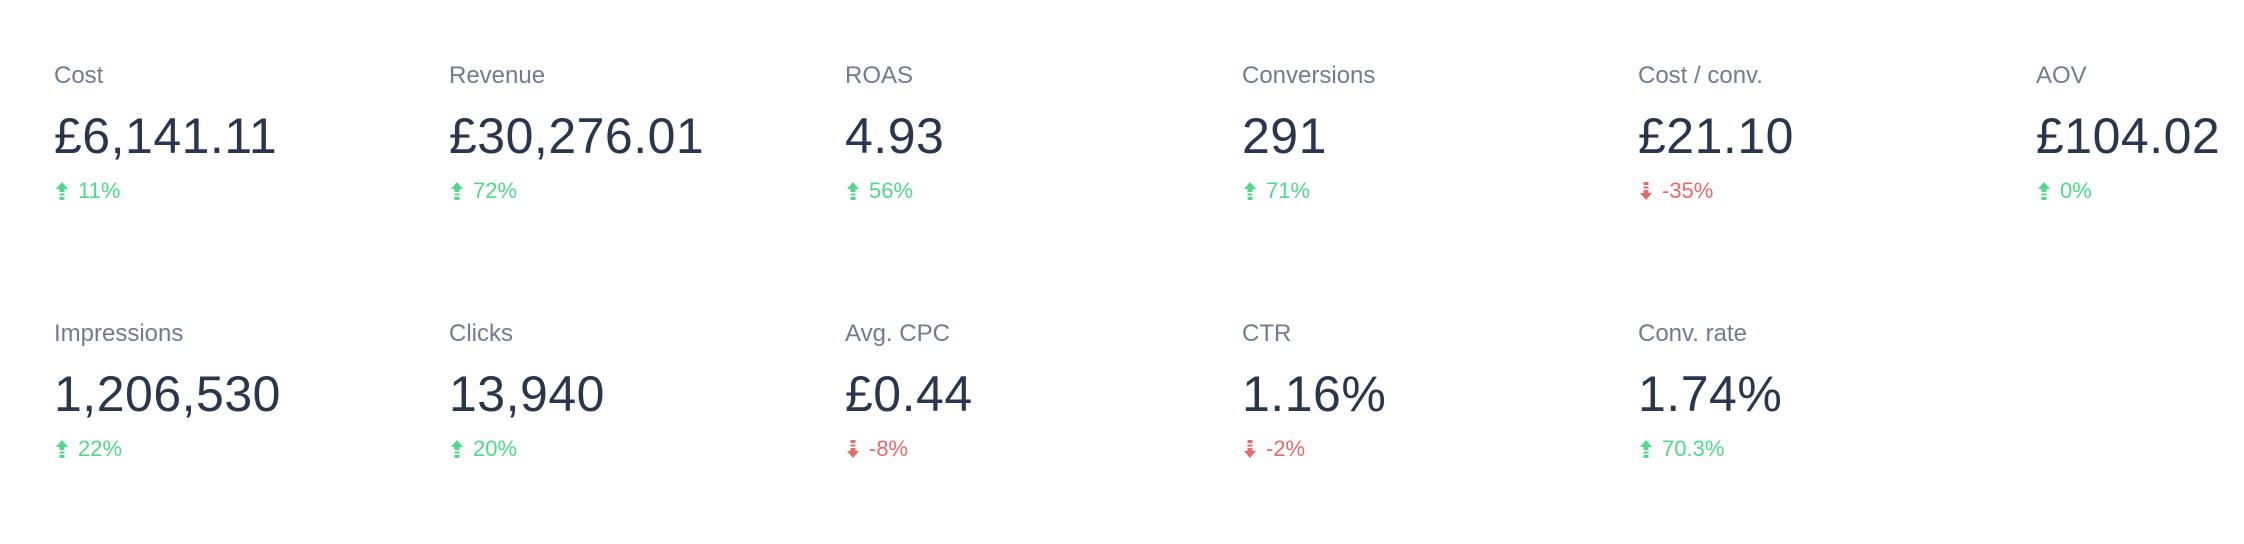 This screenshot has height=544, width=2244. Describe the element at coordinates (2061, 75) in the screenshot. I see `metric-label: AOV` at that location.